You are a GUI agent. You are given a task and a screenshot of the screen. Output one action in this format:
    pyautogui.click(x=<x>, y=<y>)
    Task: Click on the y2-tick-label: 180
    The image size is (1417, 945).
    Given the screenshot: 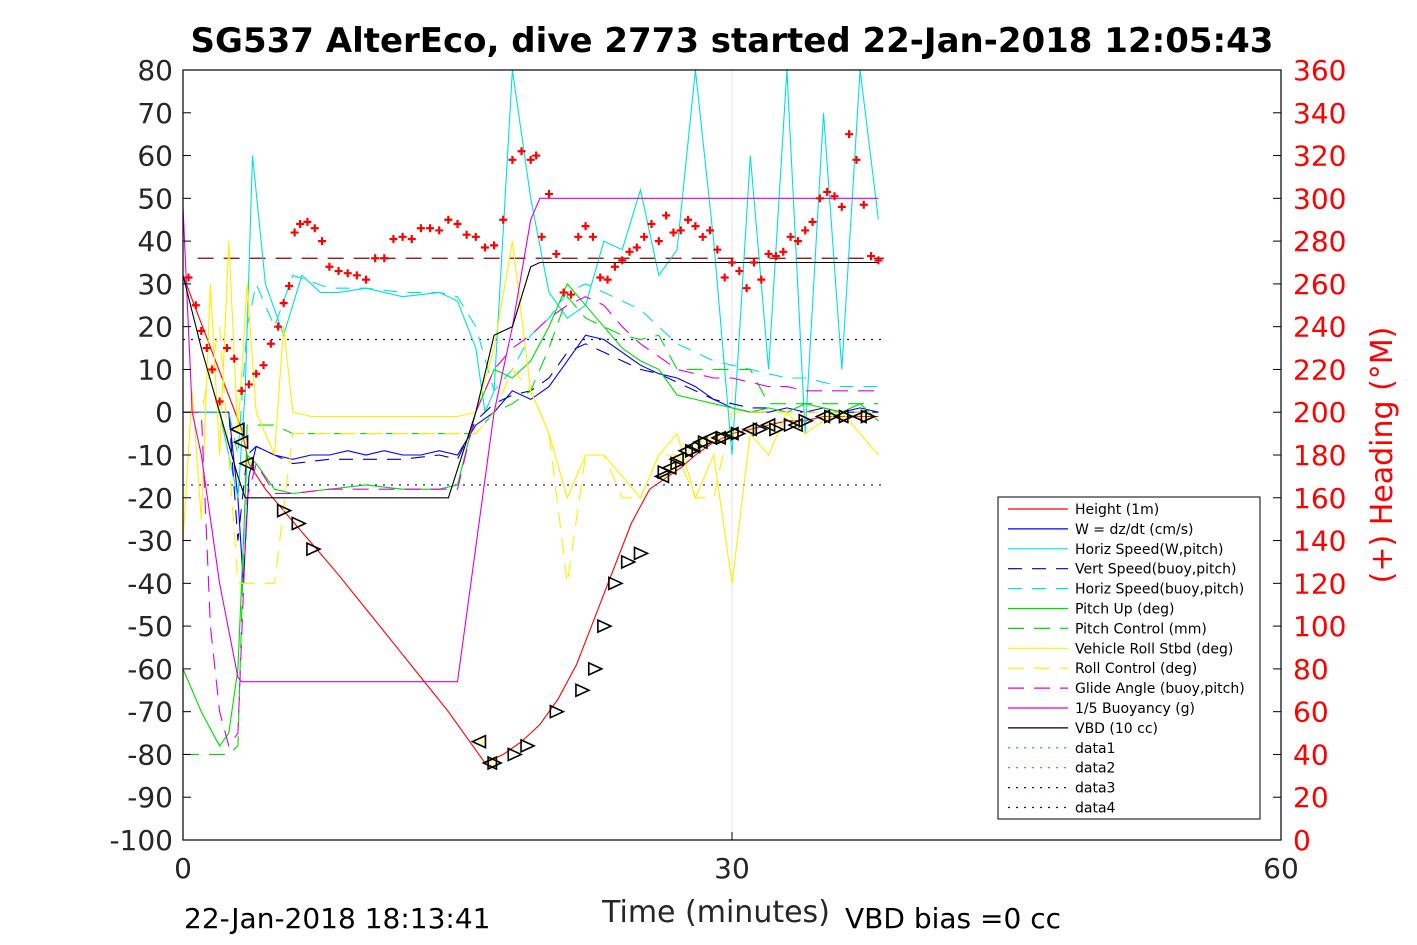 What is the action you would take?
    pyautogui.click(x=1319, y=455)
    